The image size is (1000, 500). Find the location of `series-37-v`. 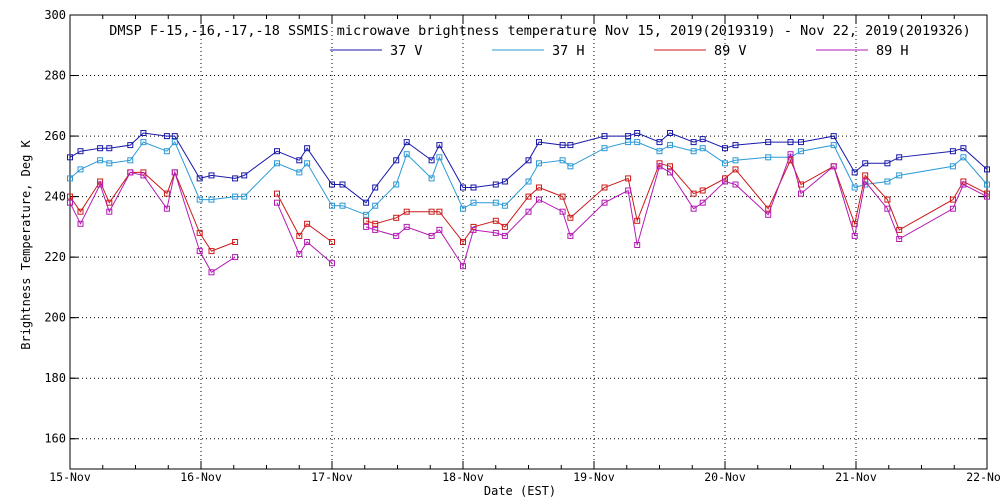

series-37-v is located at coordinates (528, 168).